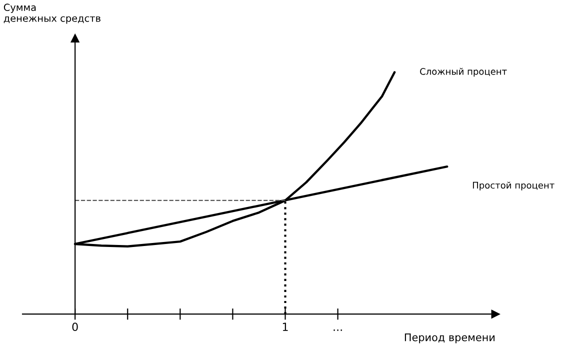 The width and height of the screenshot is (563, 349). I want to click on x-tick-label: 1, so click(285, 326).